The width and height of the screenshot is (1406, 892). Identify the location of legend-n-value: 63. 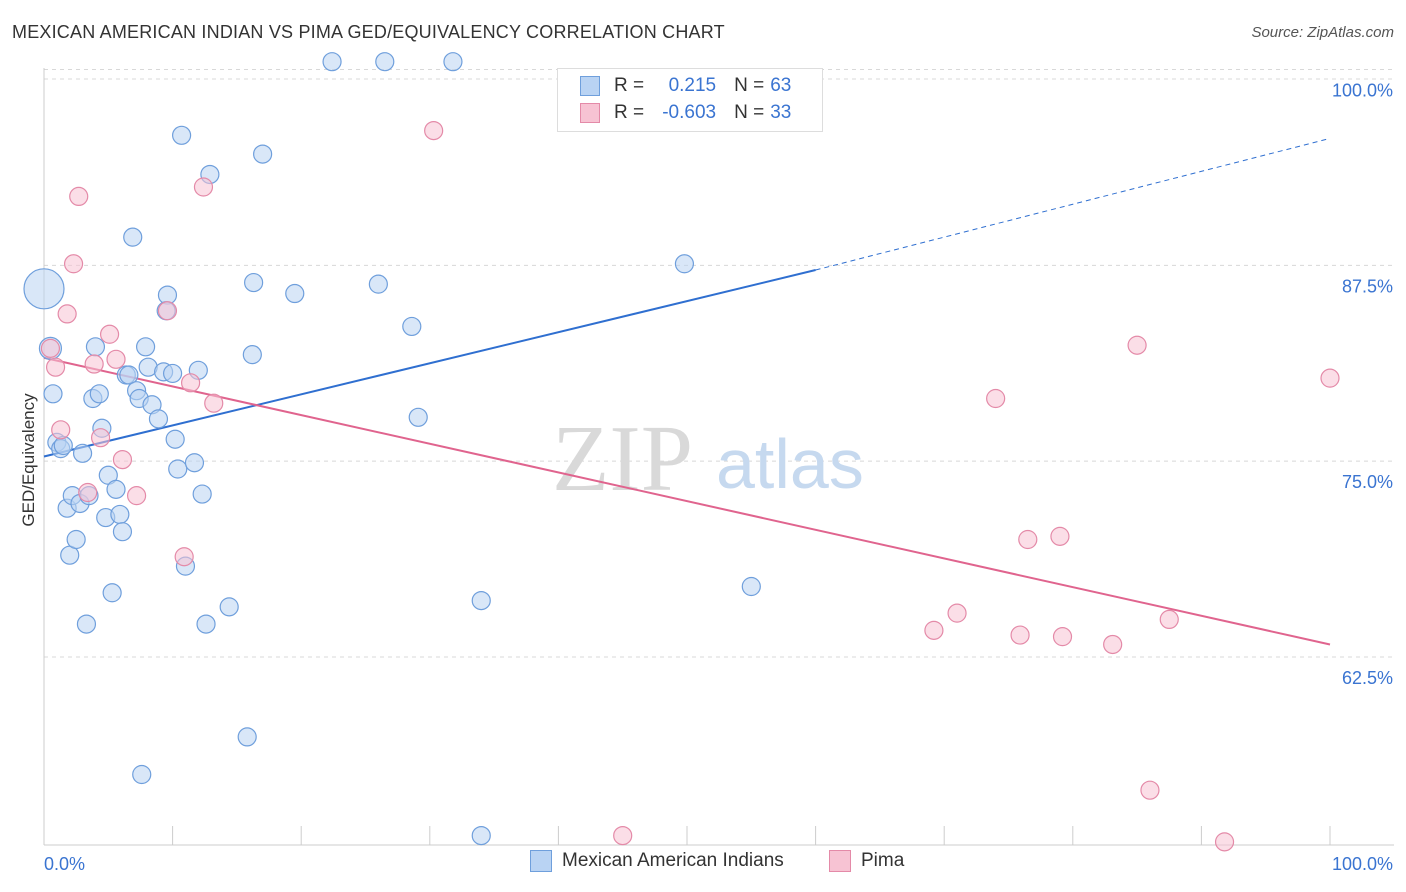
(781, 85).